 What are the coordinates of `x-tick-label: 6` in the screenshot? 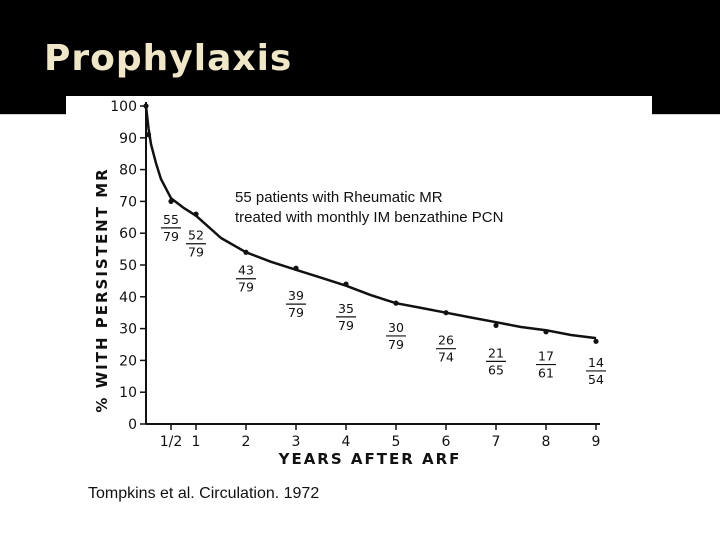 It's located at (446, 442).